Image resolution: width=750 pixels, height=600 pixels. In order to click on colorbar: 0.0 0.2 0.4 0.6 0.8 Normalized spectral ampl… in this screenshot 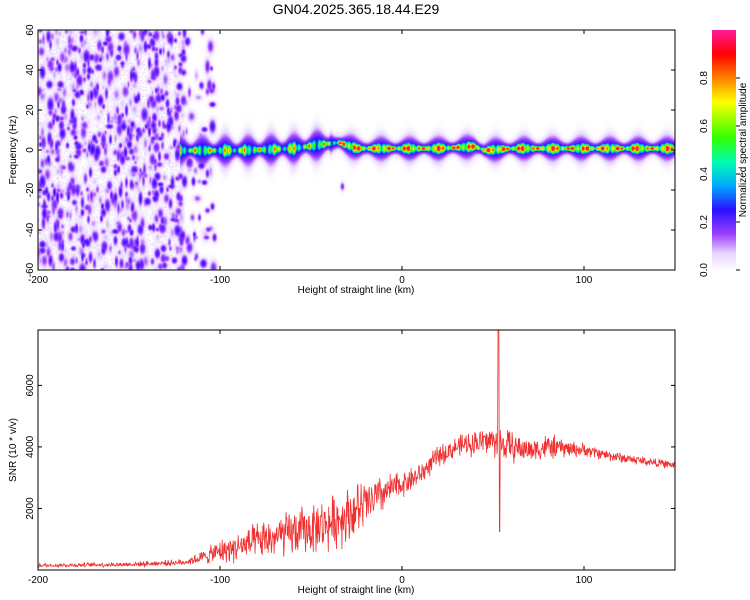, I will do `click(724, 153)`.